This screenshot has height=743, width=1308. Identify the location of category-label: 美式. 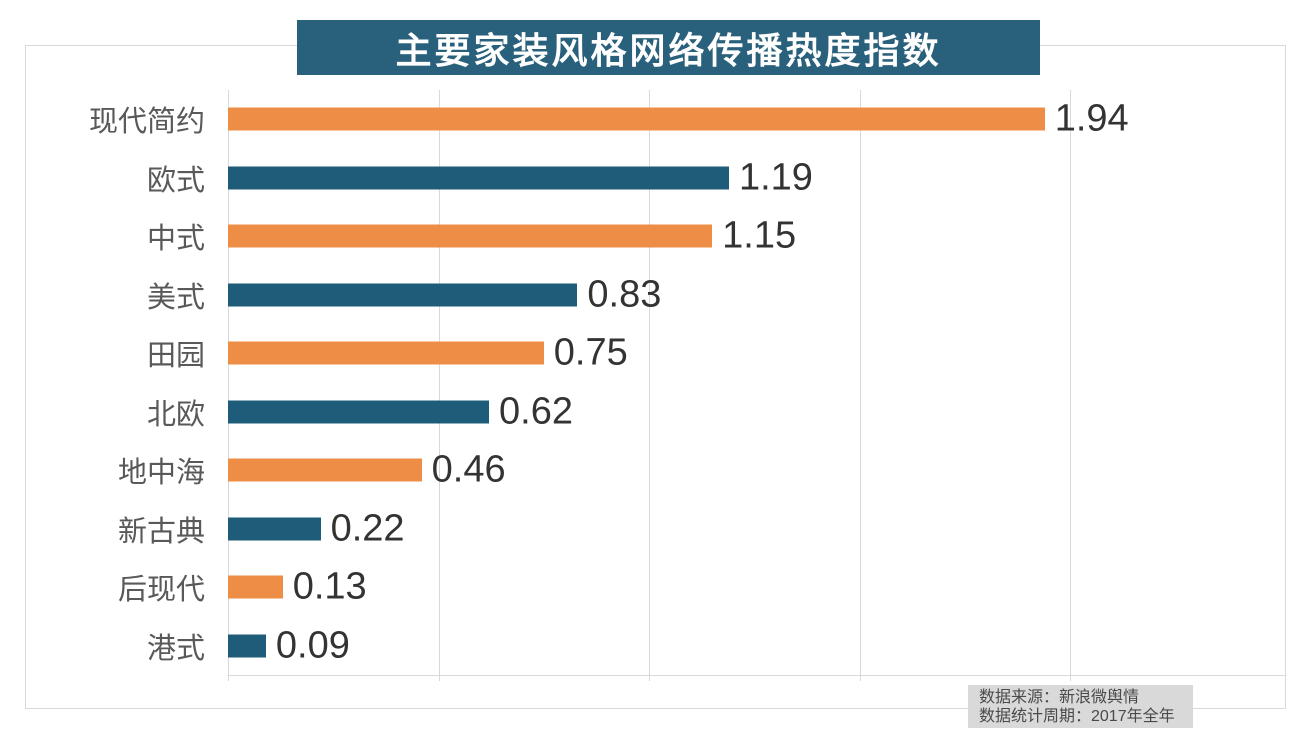
(175, 297).